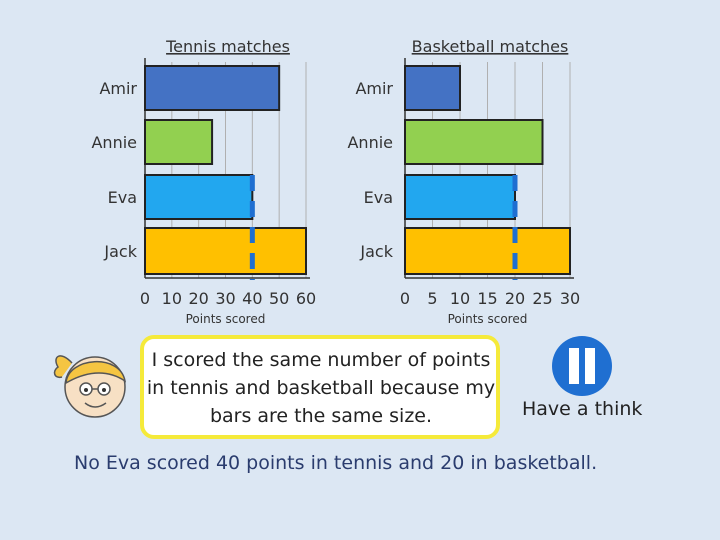 The height and width of the screenshot is (540, 720). What do you see at coordinates (582, 366) in the screenshot?
I see `pause-icon` at bounding box center [582, 366].